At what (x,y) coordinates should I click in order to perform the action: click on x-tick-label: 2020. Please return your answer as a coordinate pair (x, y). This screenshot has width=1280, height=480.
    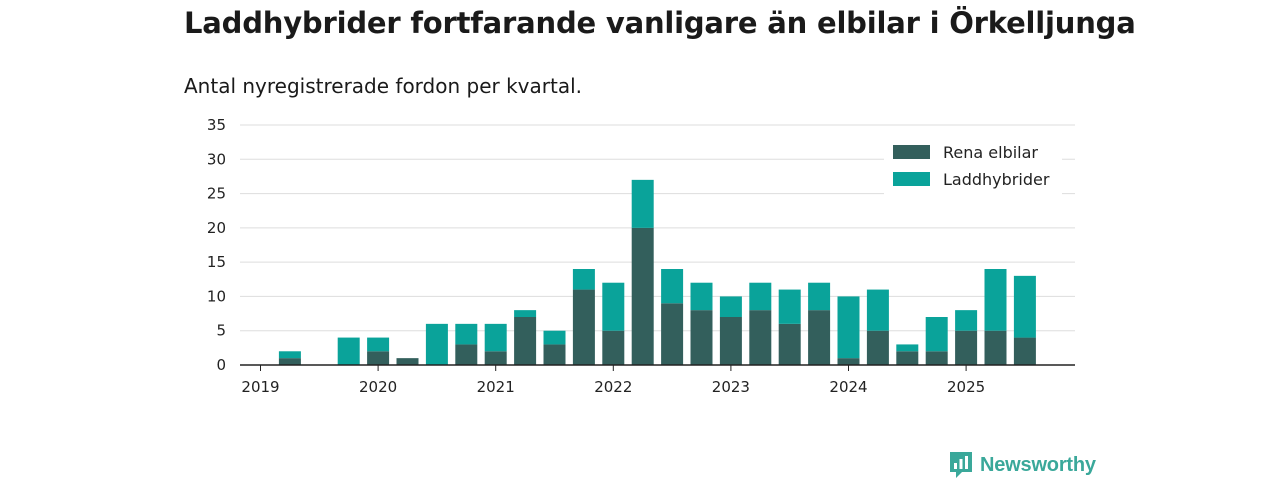
    Looking at the image, I should click on (378, 387).